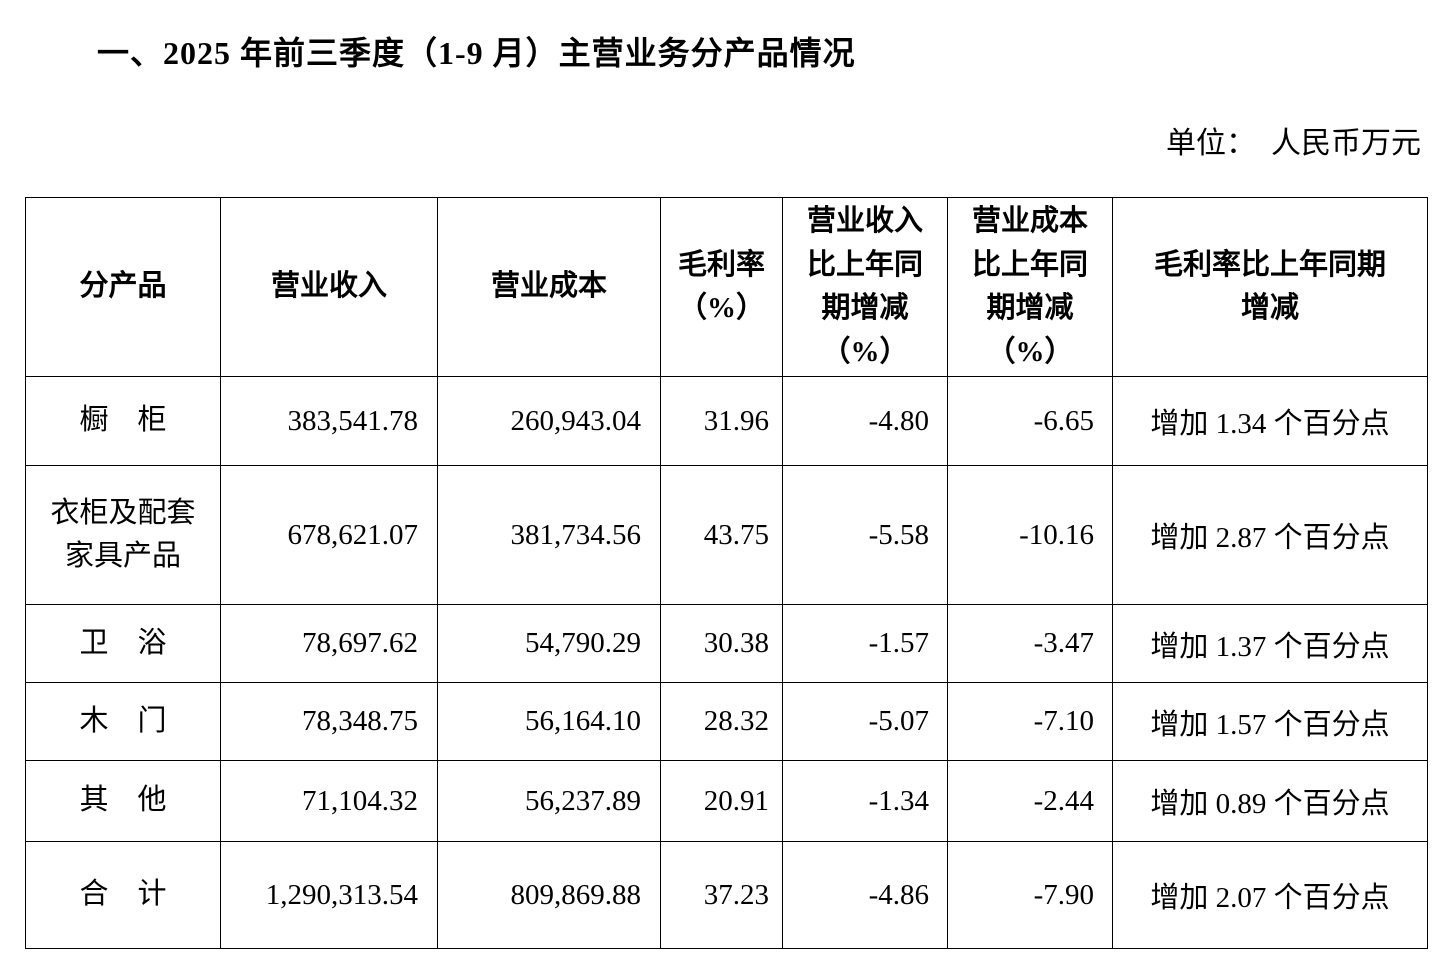 Image resolution: width=1442 pixels, height=968 pixels. Describe the element at coordinates (329, 421) in the screenshot. I see `revenue-cell: 383,541.78` at that location.